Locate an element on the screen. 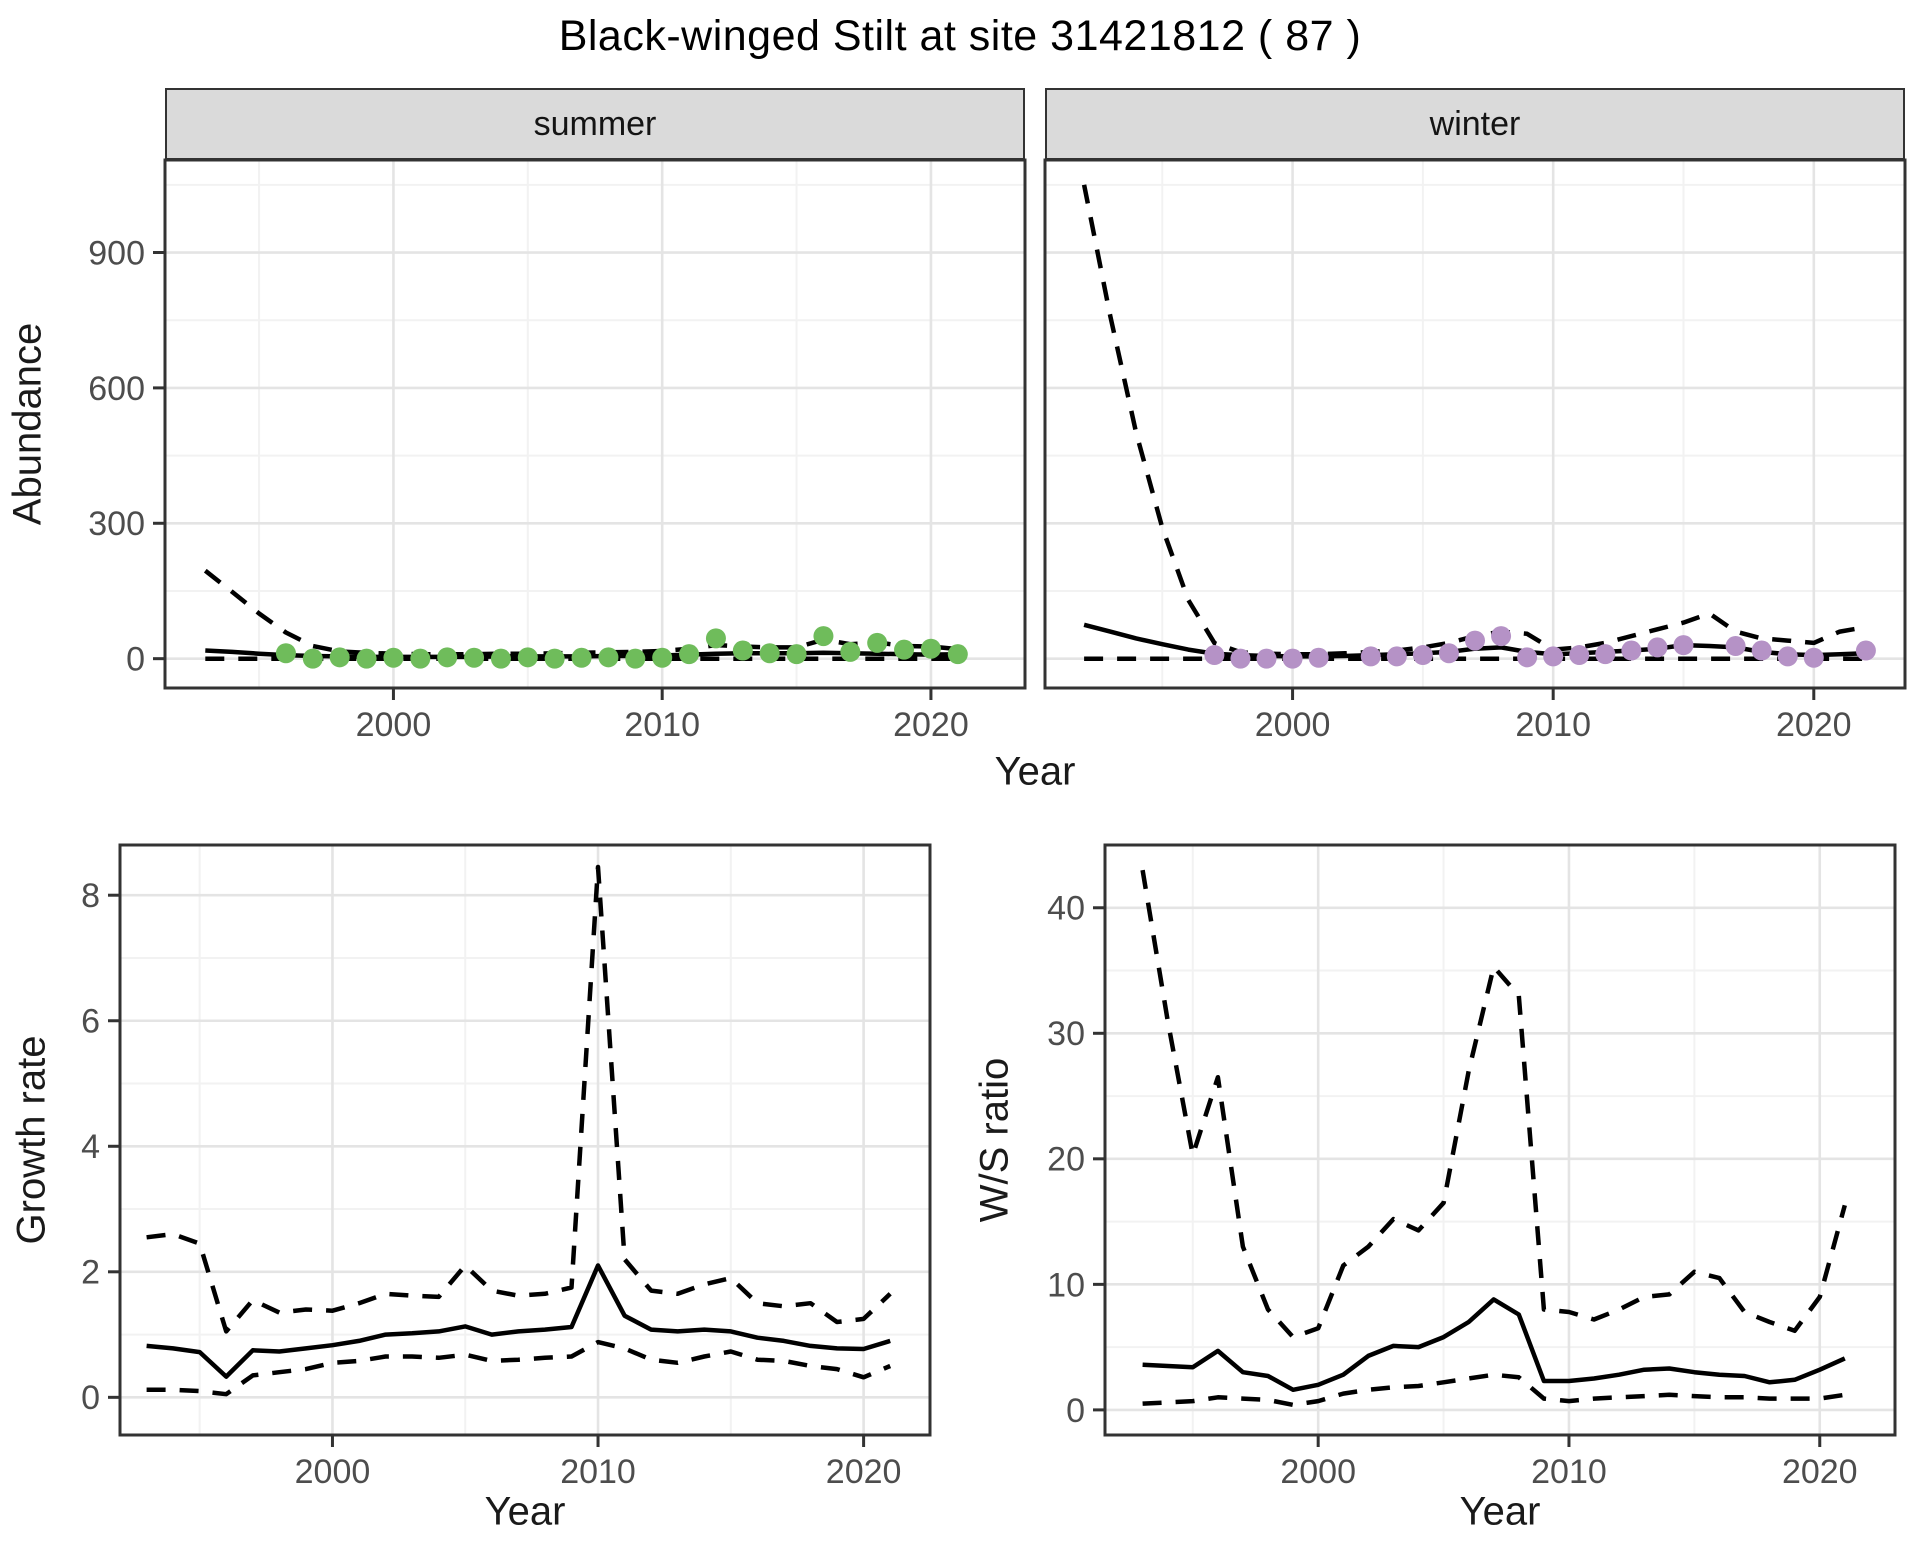 Image resolution: width=1920 pixels, height=1560 pixels. facet-strip-winter: winter is located at coordinates (1475, 124).